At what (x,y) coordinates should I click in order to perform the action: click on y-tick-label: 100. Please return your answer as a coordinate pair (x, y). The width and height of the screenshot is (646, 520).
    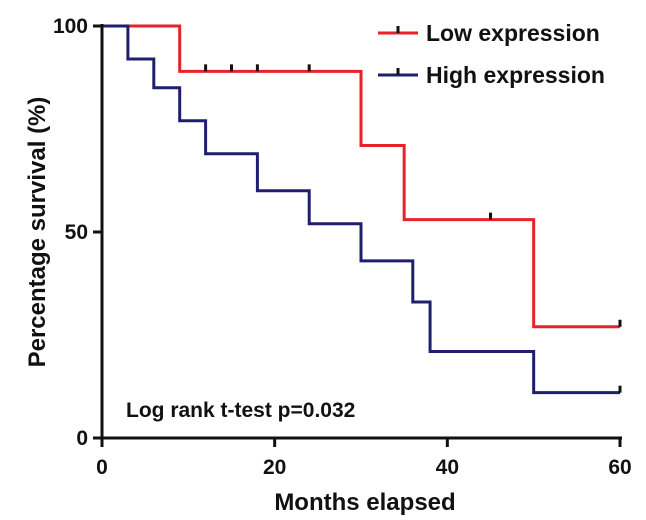
    Looking at the image, I should click on (70, 26).